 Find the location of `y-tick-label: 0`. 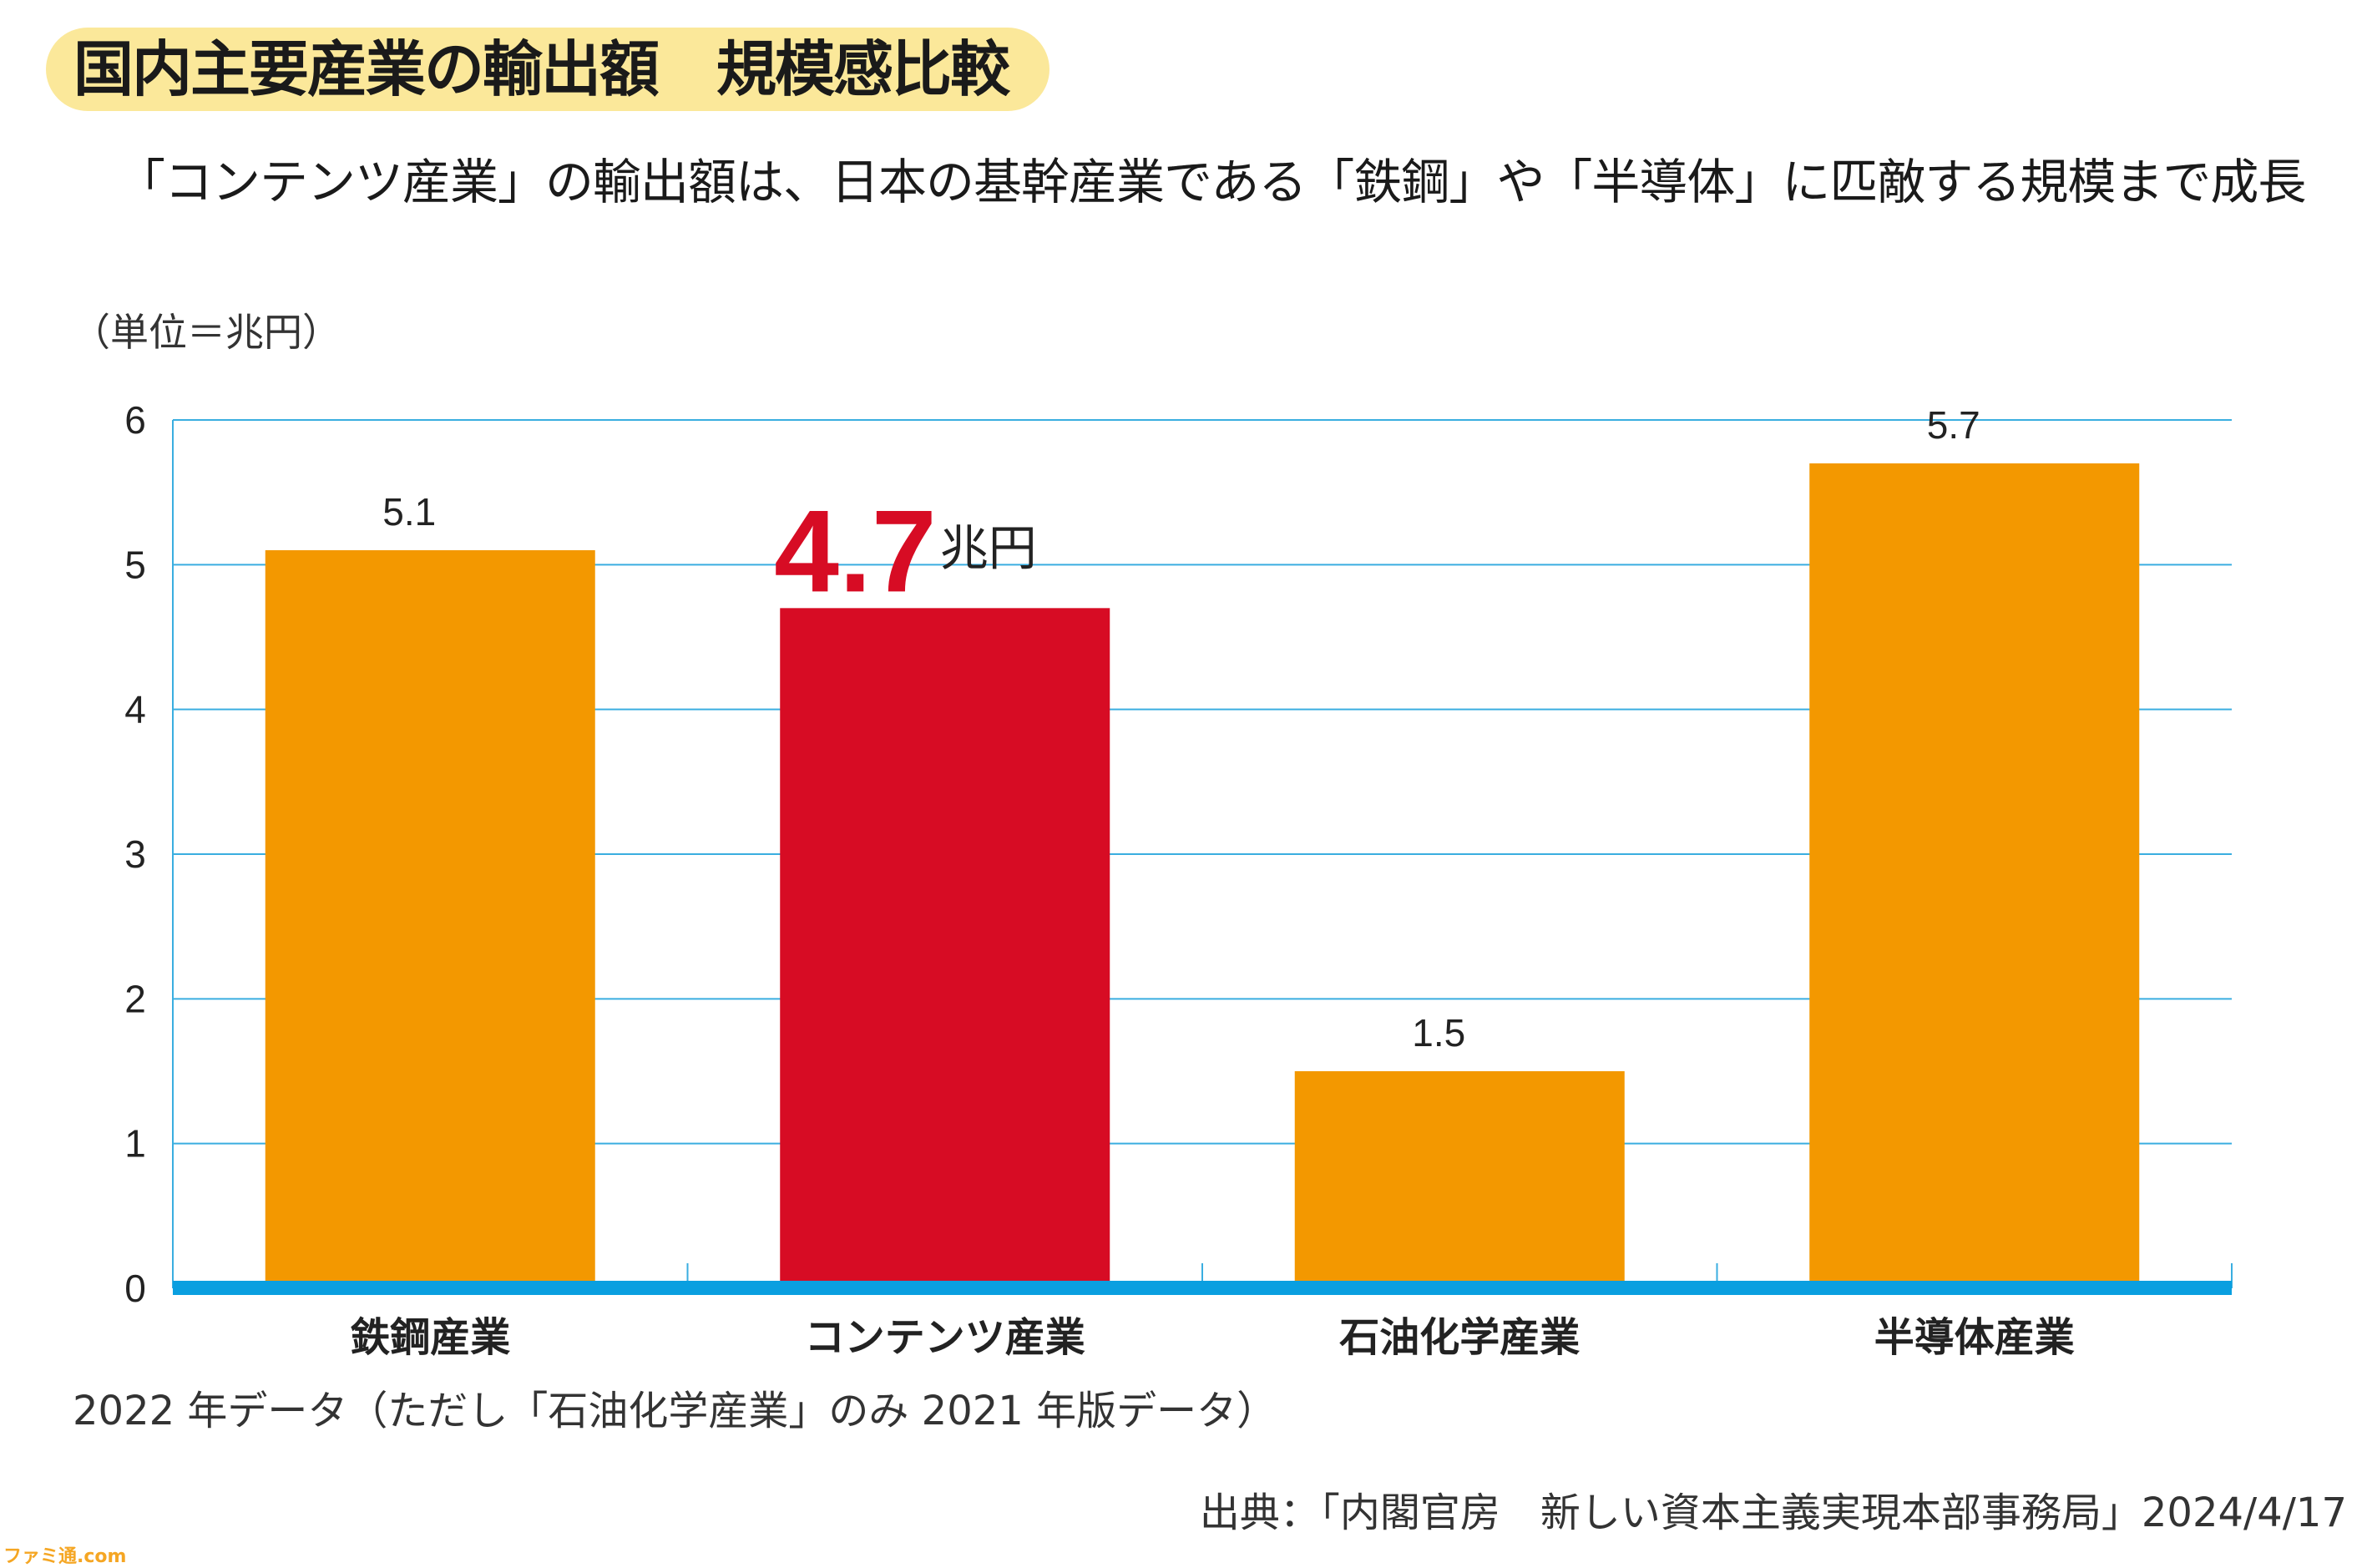

y-tick-label: 0 is located at coordinates (135, 1288).